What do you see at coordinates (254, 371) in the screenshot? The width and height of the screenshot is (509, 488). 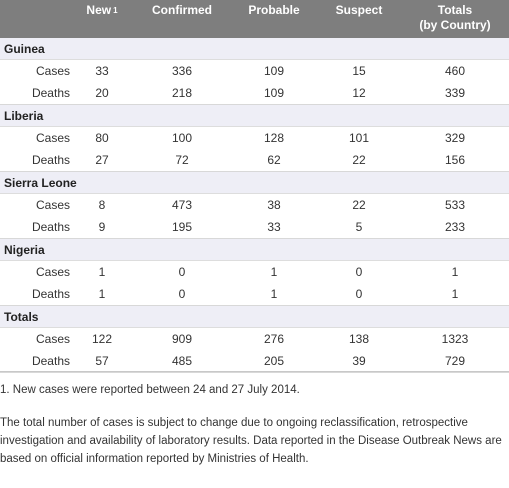 I see `divider` at bounding box center [254, 371].